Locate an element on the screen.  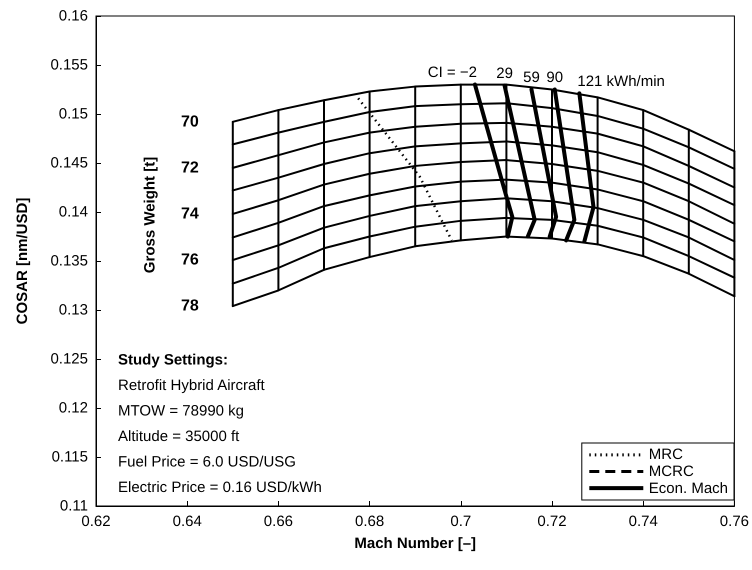
annotation: Fuel Price = 6.0 USD/USG is located at coordinates (207, 462).